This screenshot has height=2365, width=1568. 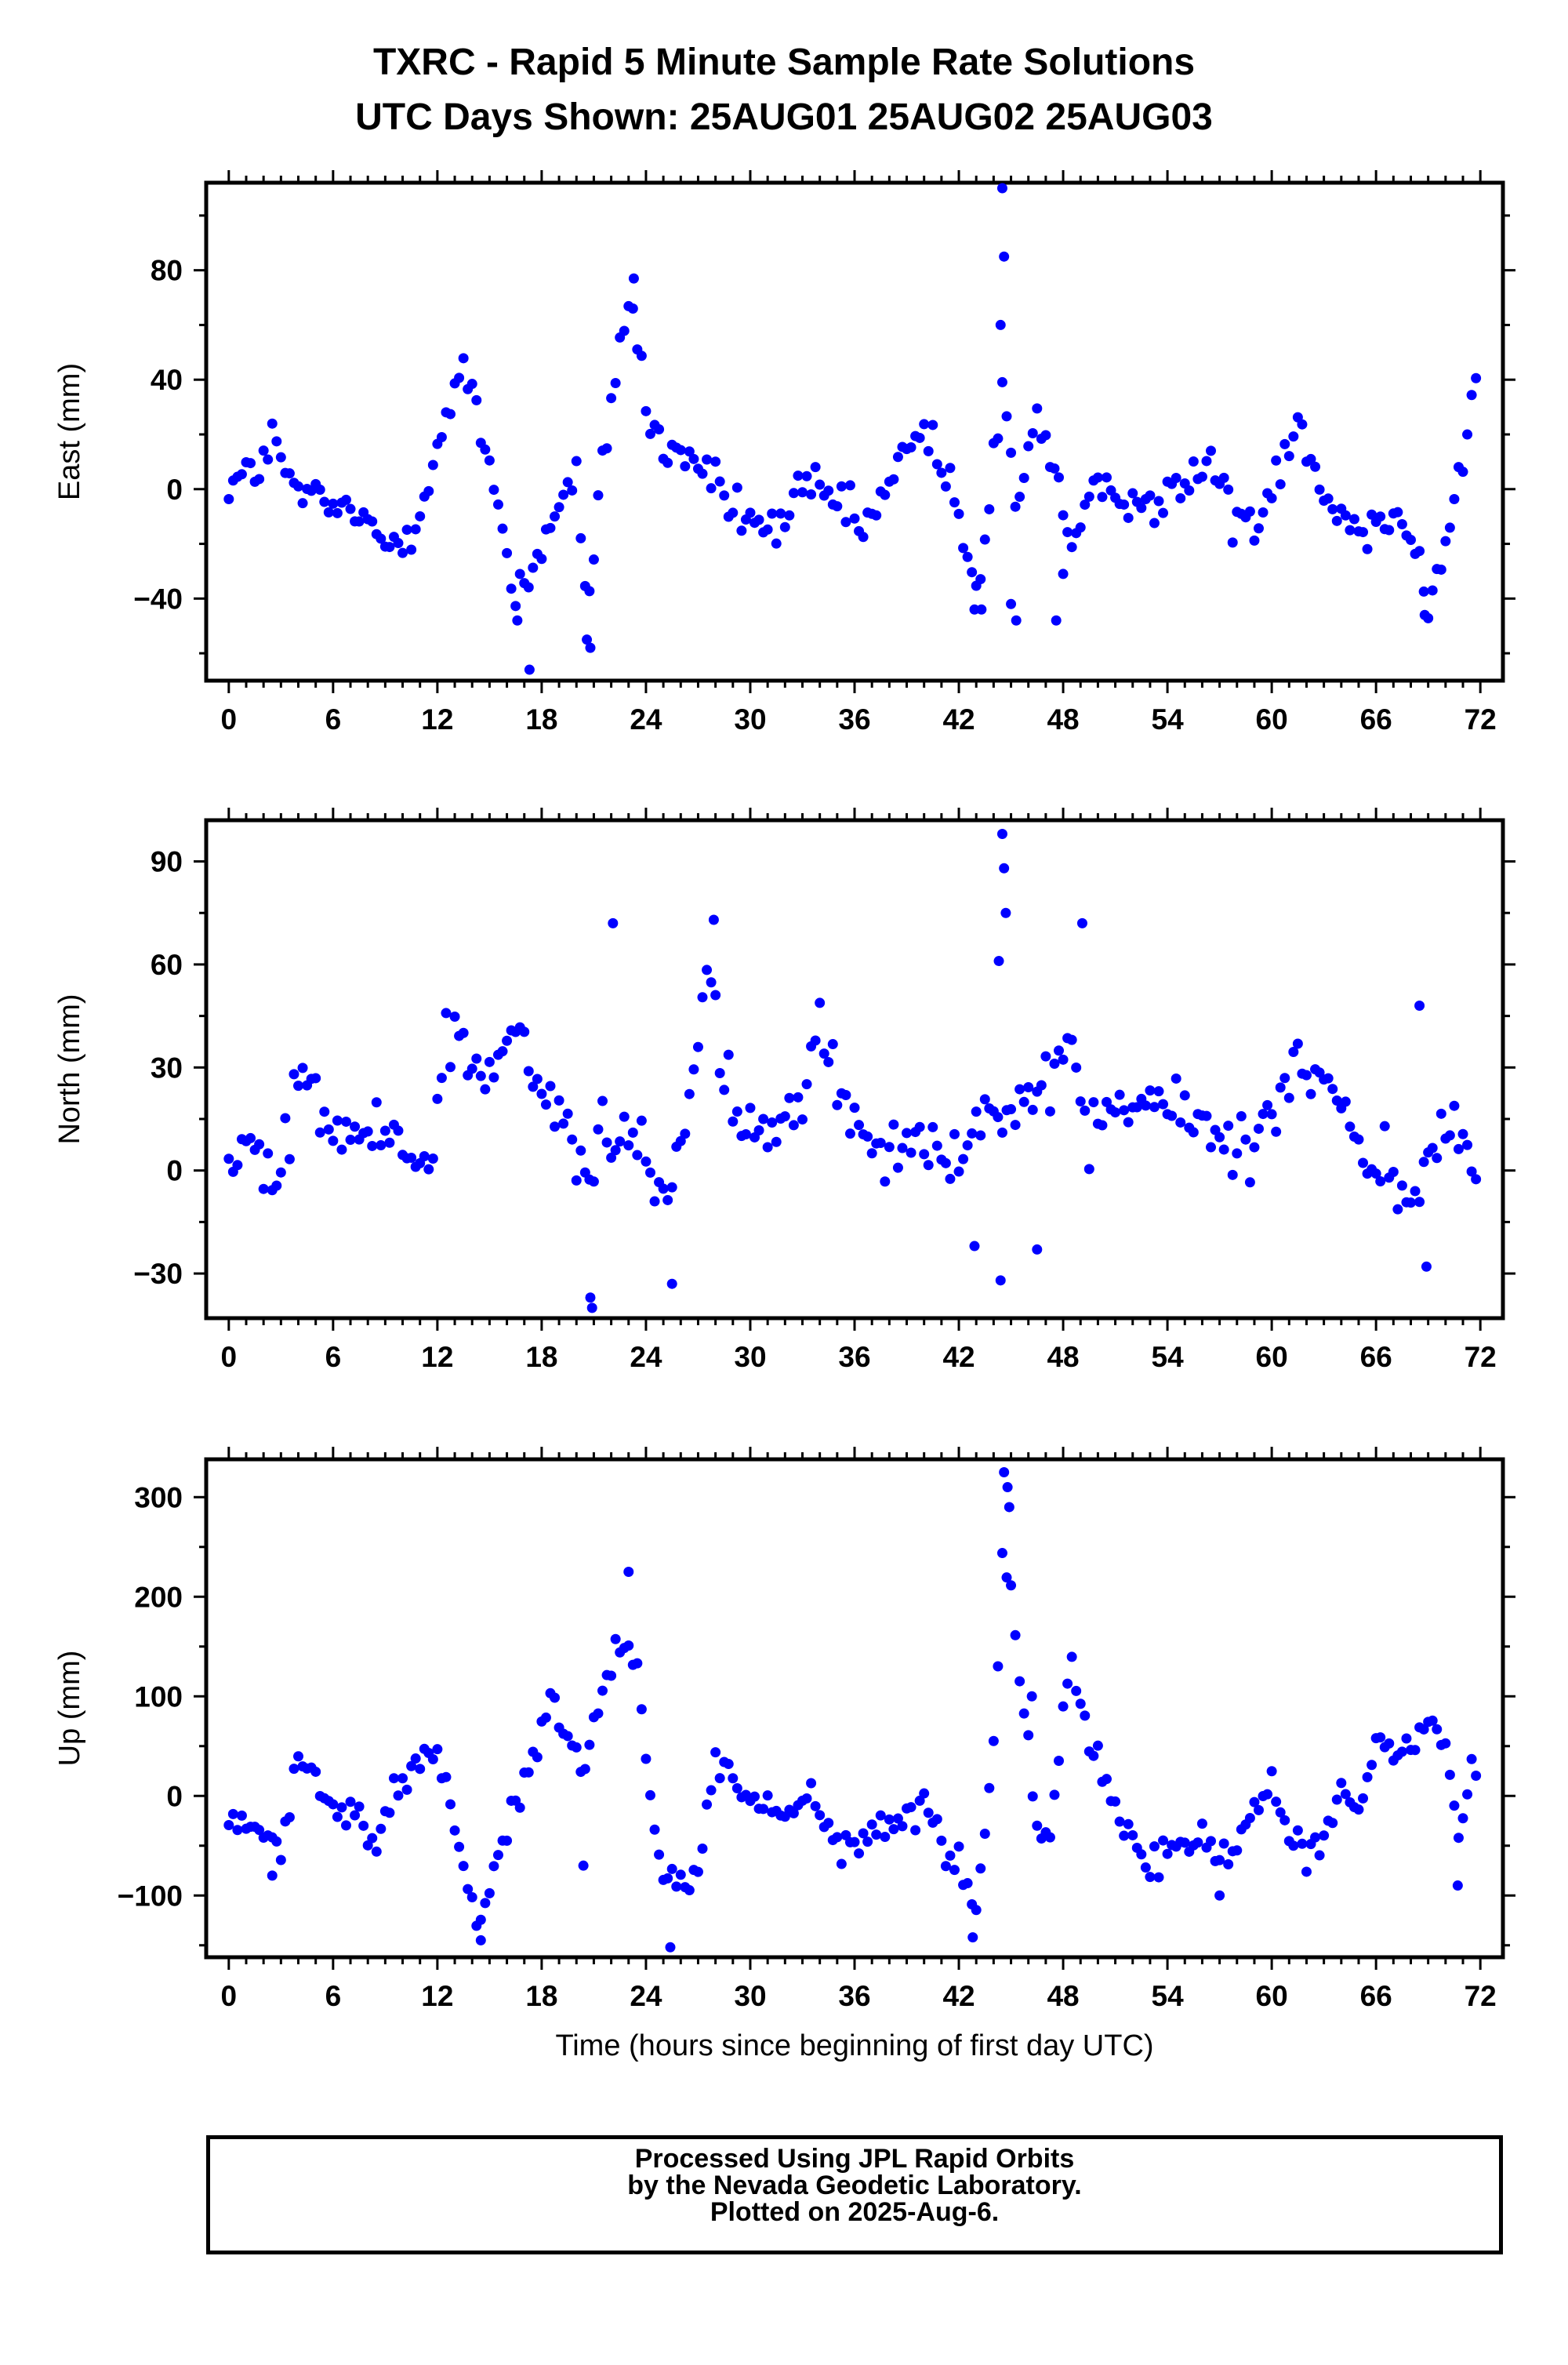 What do you see at coordinates (167, 965) in the screenshot?
I see `y-tick-label: 60` at bounding box center [167, 965].